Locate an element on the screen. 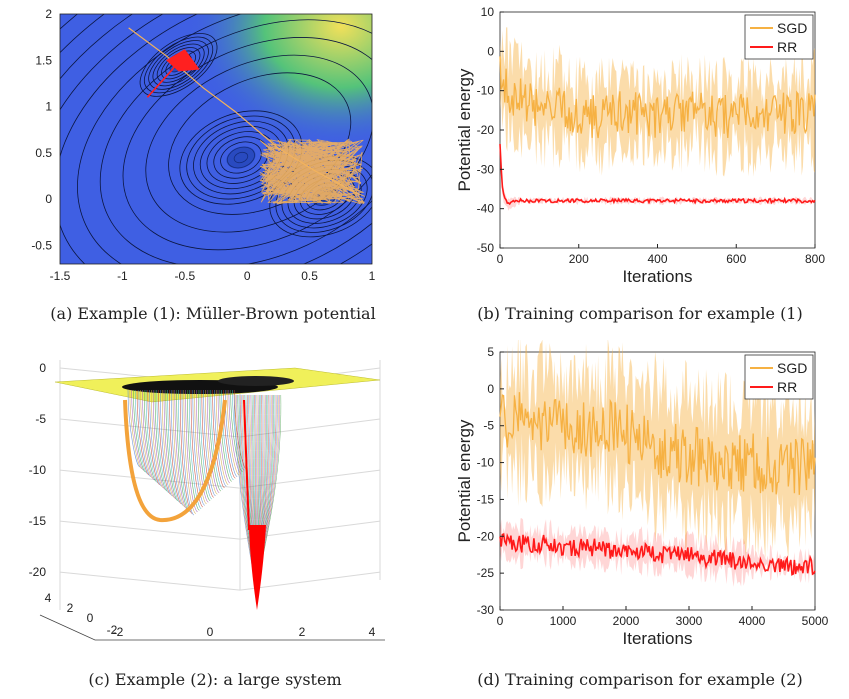 The width and height of the screenshot is (849, 699). y-tick-label: -5 is located at coordinates (488, 426).